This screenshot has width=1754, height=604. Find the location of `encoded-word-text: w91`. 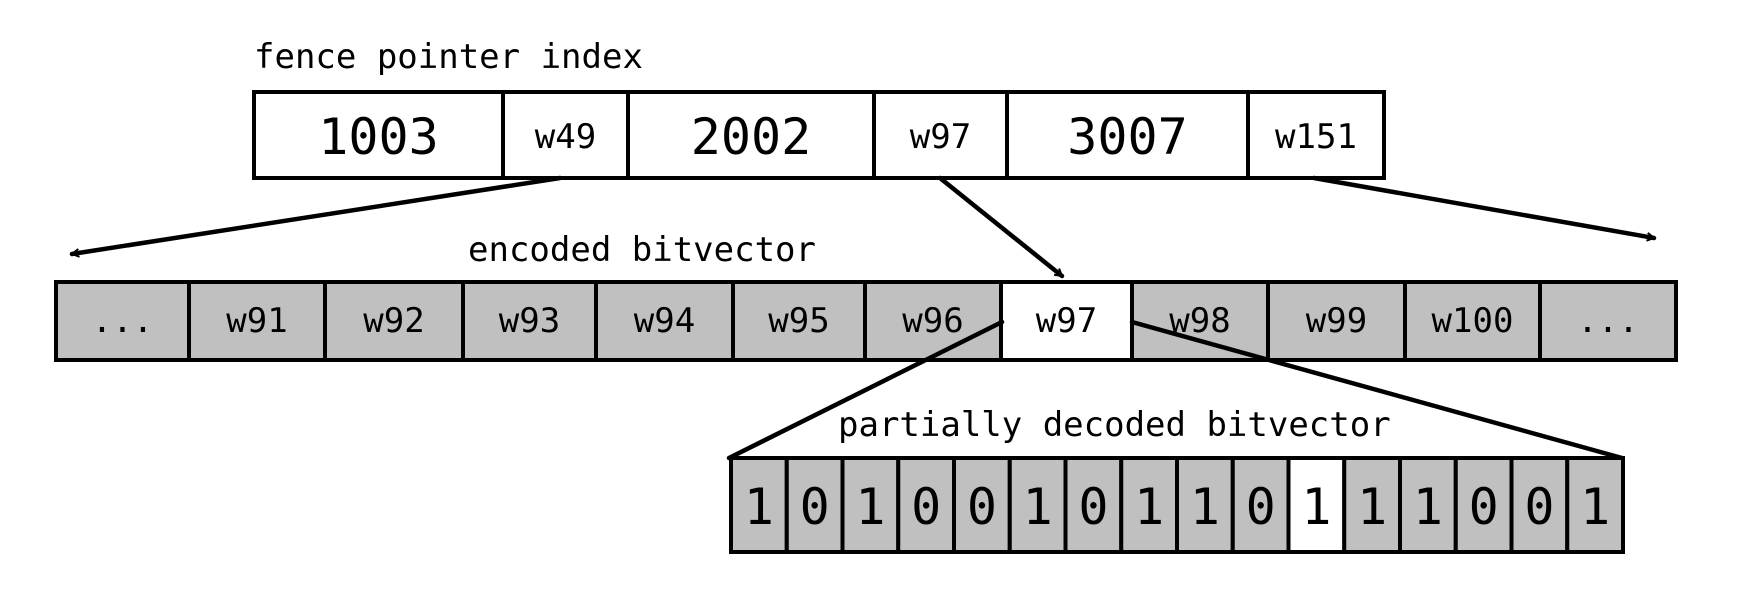

encoded-word-text: w91 is located at coordinates (256, 321).